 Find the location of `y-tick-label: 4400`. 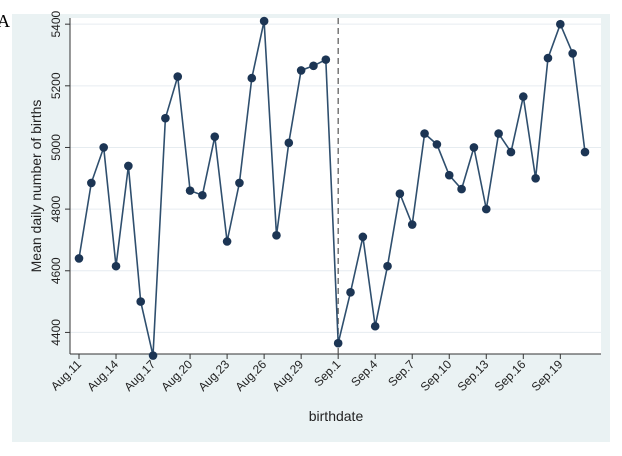

y-tick-label: 4400 is located at coordinates (56, 332).